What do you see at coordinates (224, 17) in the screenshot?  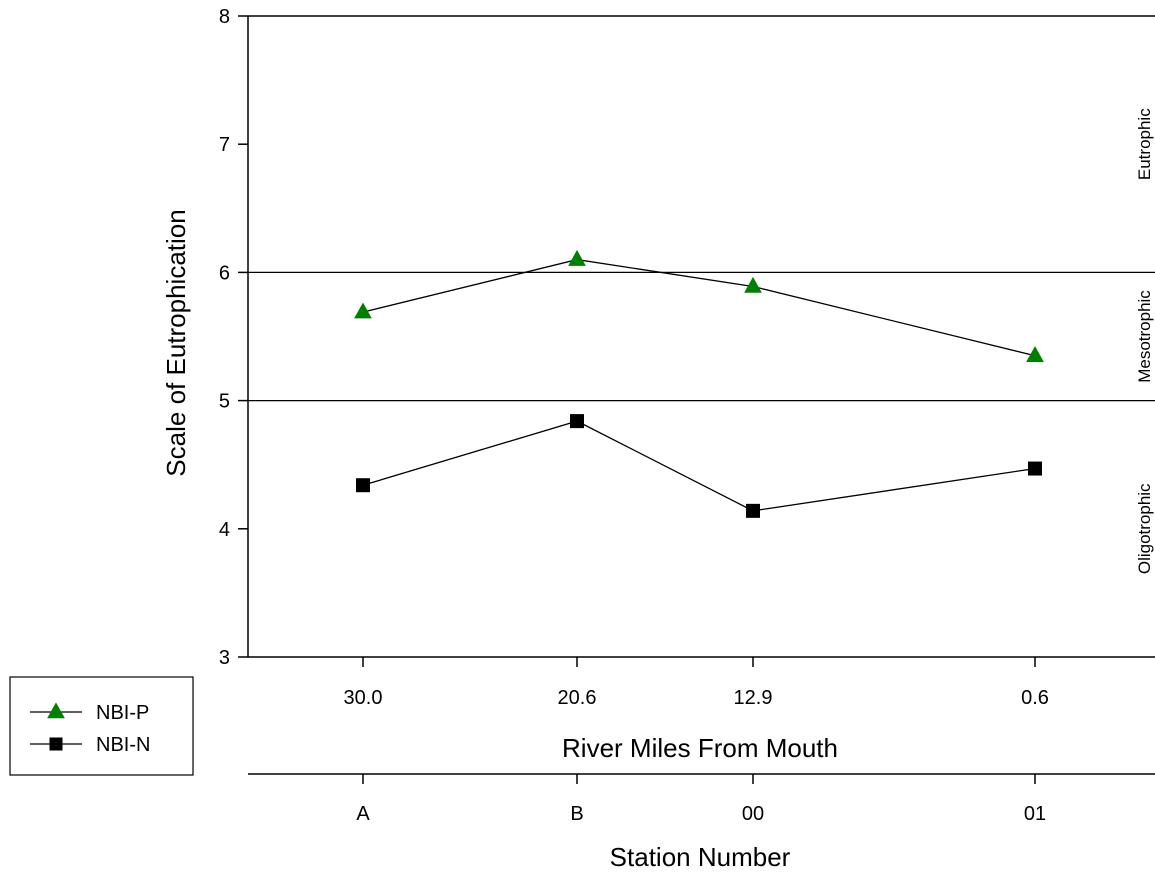 I see `y-tick-label: 8` at bounding box center [224, 17].